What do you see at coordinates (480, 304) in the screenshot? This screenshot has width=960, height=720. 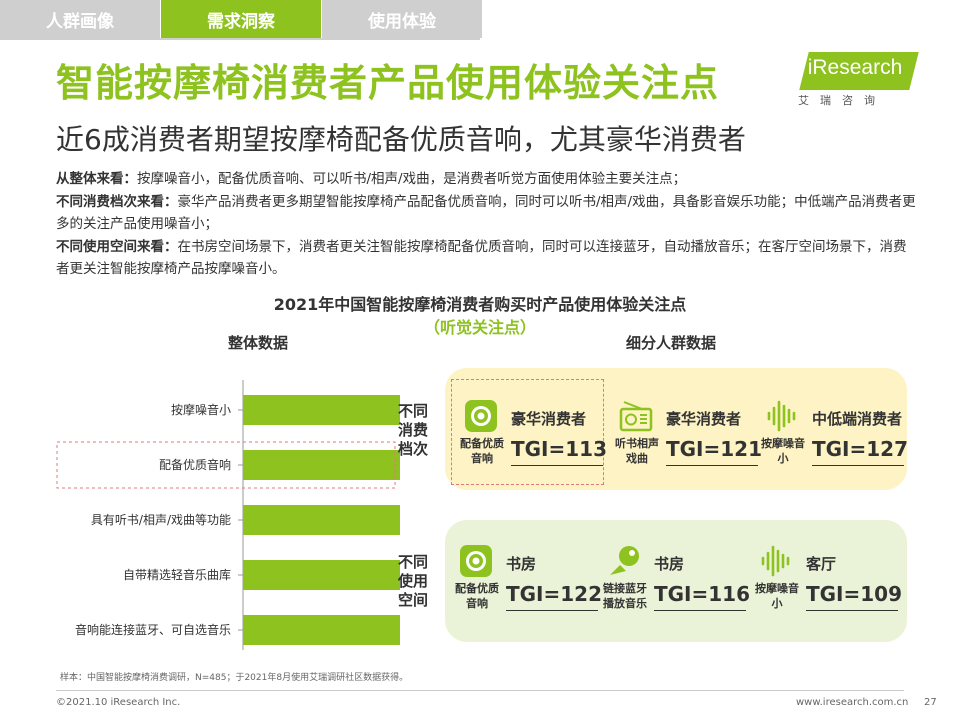 I see `chart-title: 2021年中国智能按摩椅消费者购买时产品使用体验关注点` at bounding box center [480, 304].